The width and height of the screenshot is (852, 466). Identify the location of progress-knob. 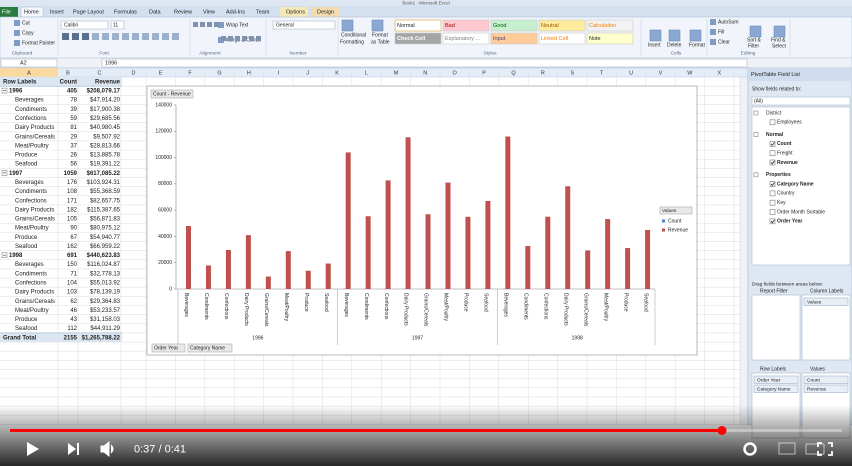
(722, 430).